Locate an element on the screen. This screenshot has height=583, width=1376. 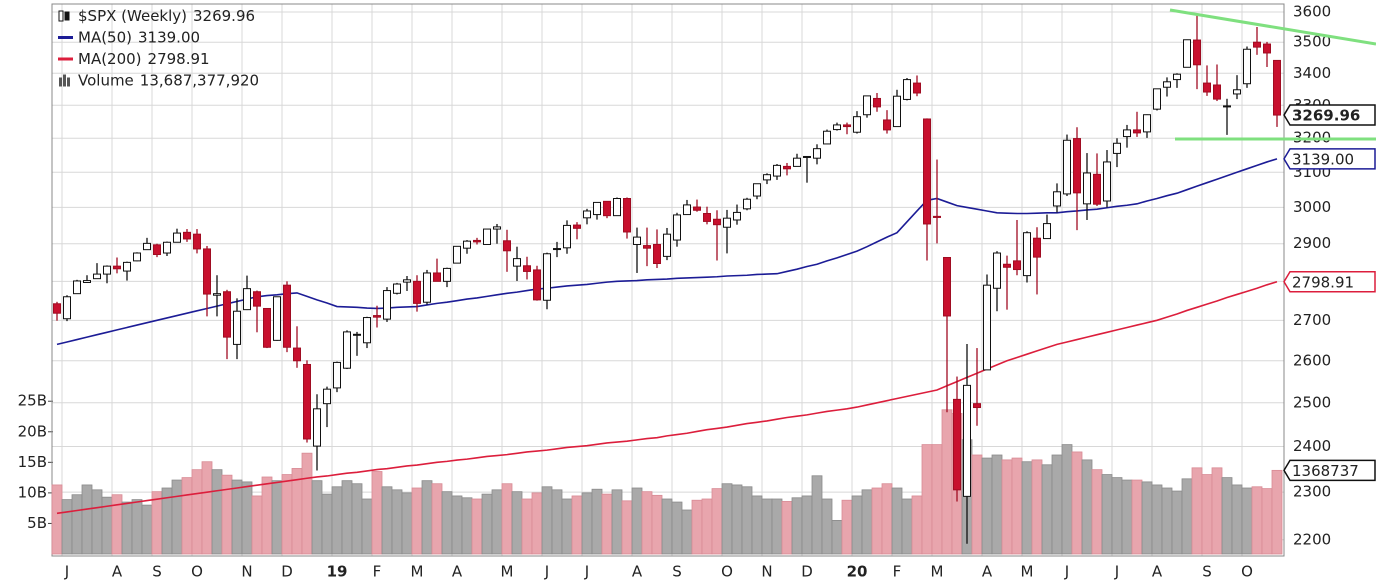
legend-value: 3269.96 is located at coordinates (224, 16).